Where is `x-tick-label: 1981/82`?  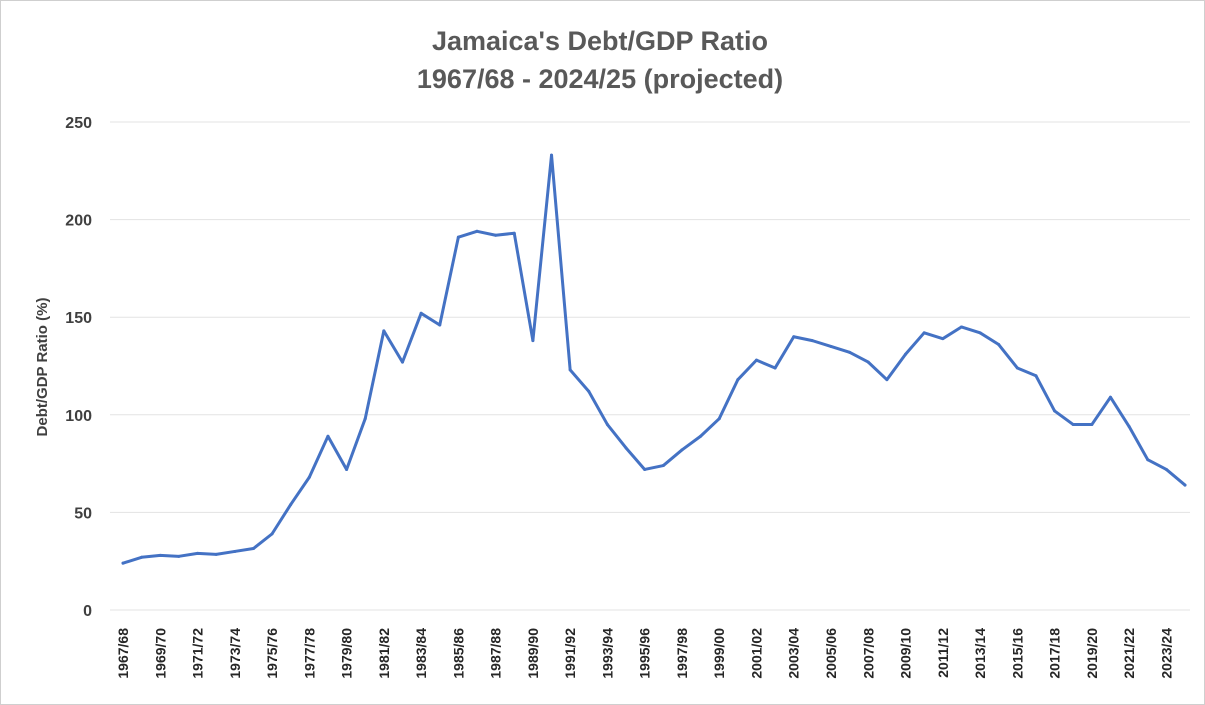 x-tick-label: 1981/82 is located at coordinates (384, 653).